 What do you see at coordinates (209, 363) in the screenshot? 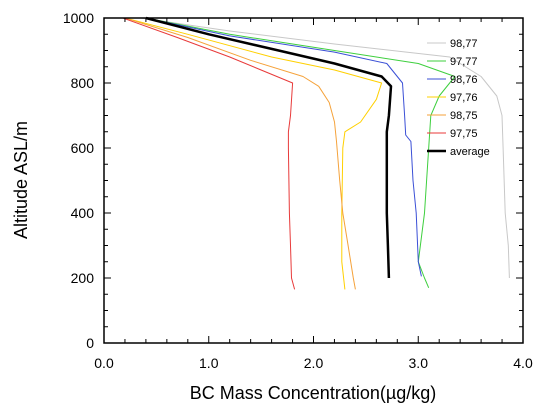
I see `x-tick-label: 1.0` at bounding box center [209, 363].